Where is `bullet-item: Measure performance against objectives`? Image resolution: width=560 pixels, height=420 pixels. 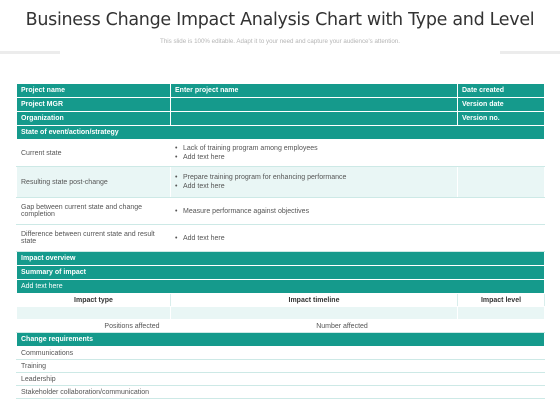
bullet-item: Measure performance against objectives is located at coordinates (314, 211).